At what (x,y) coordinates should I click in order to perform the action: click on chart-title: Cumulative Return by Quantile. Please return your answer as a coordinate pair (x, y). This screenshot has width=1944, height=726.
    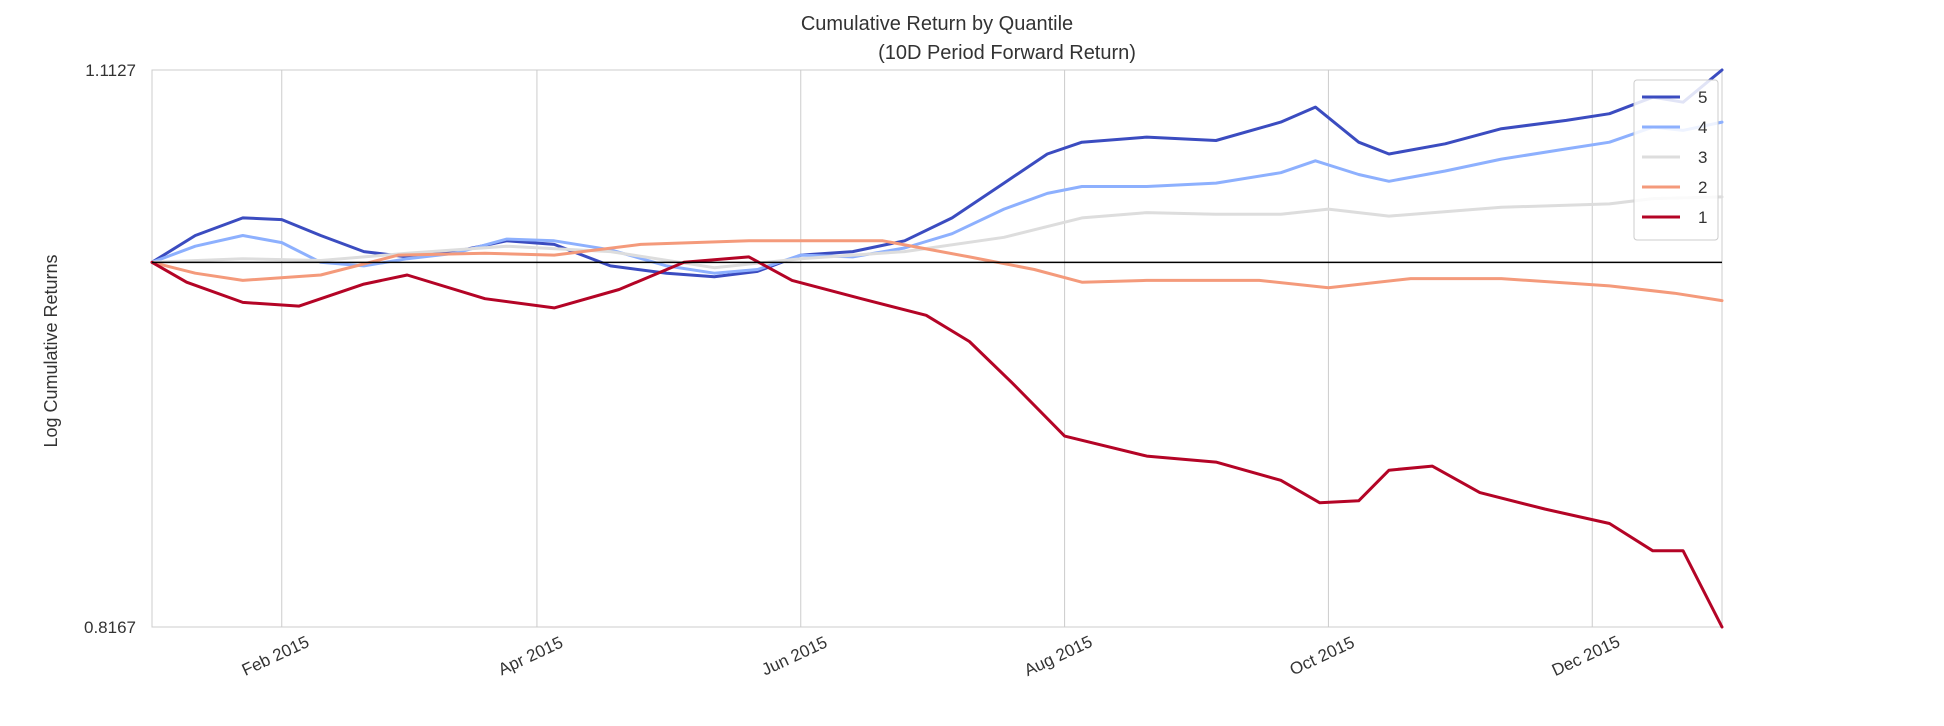
    Looking at the image, I should click on (937, 24).